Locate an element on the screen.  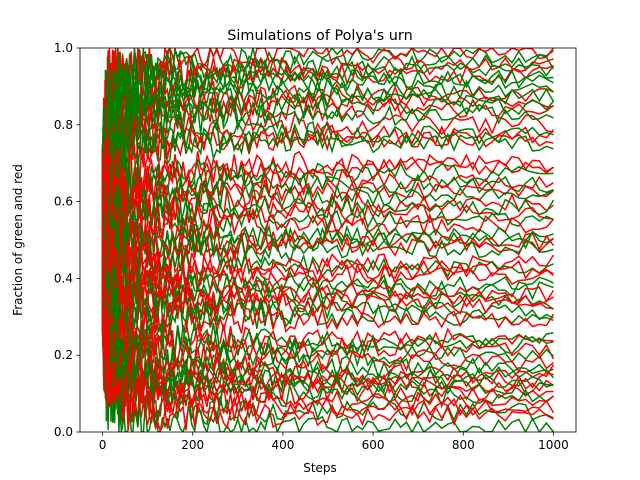
y-tick-label: 0.2 is located at coordinates (63, 355).